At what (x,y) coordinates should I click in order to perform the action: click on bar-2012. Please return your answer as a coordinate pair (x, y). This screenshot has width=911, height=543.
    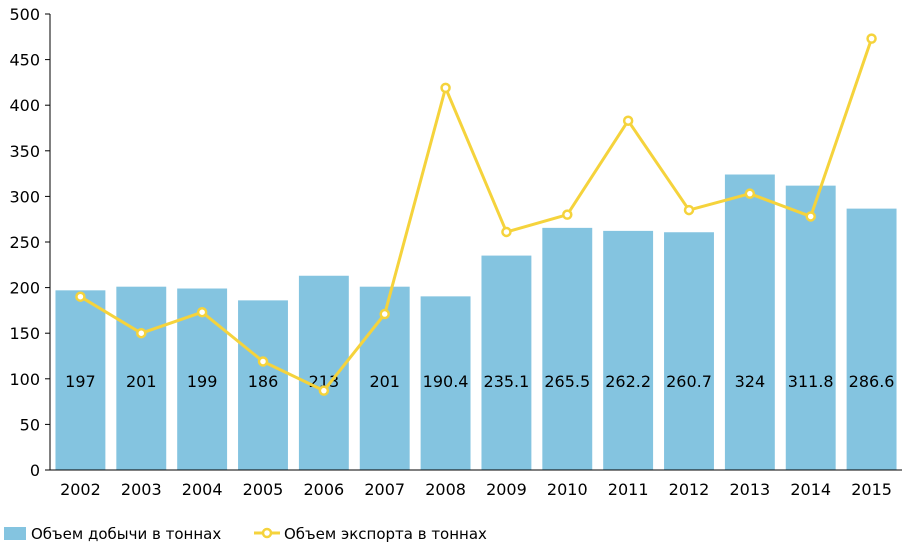
    Looking at the image, I should click on (689, 351).